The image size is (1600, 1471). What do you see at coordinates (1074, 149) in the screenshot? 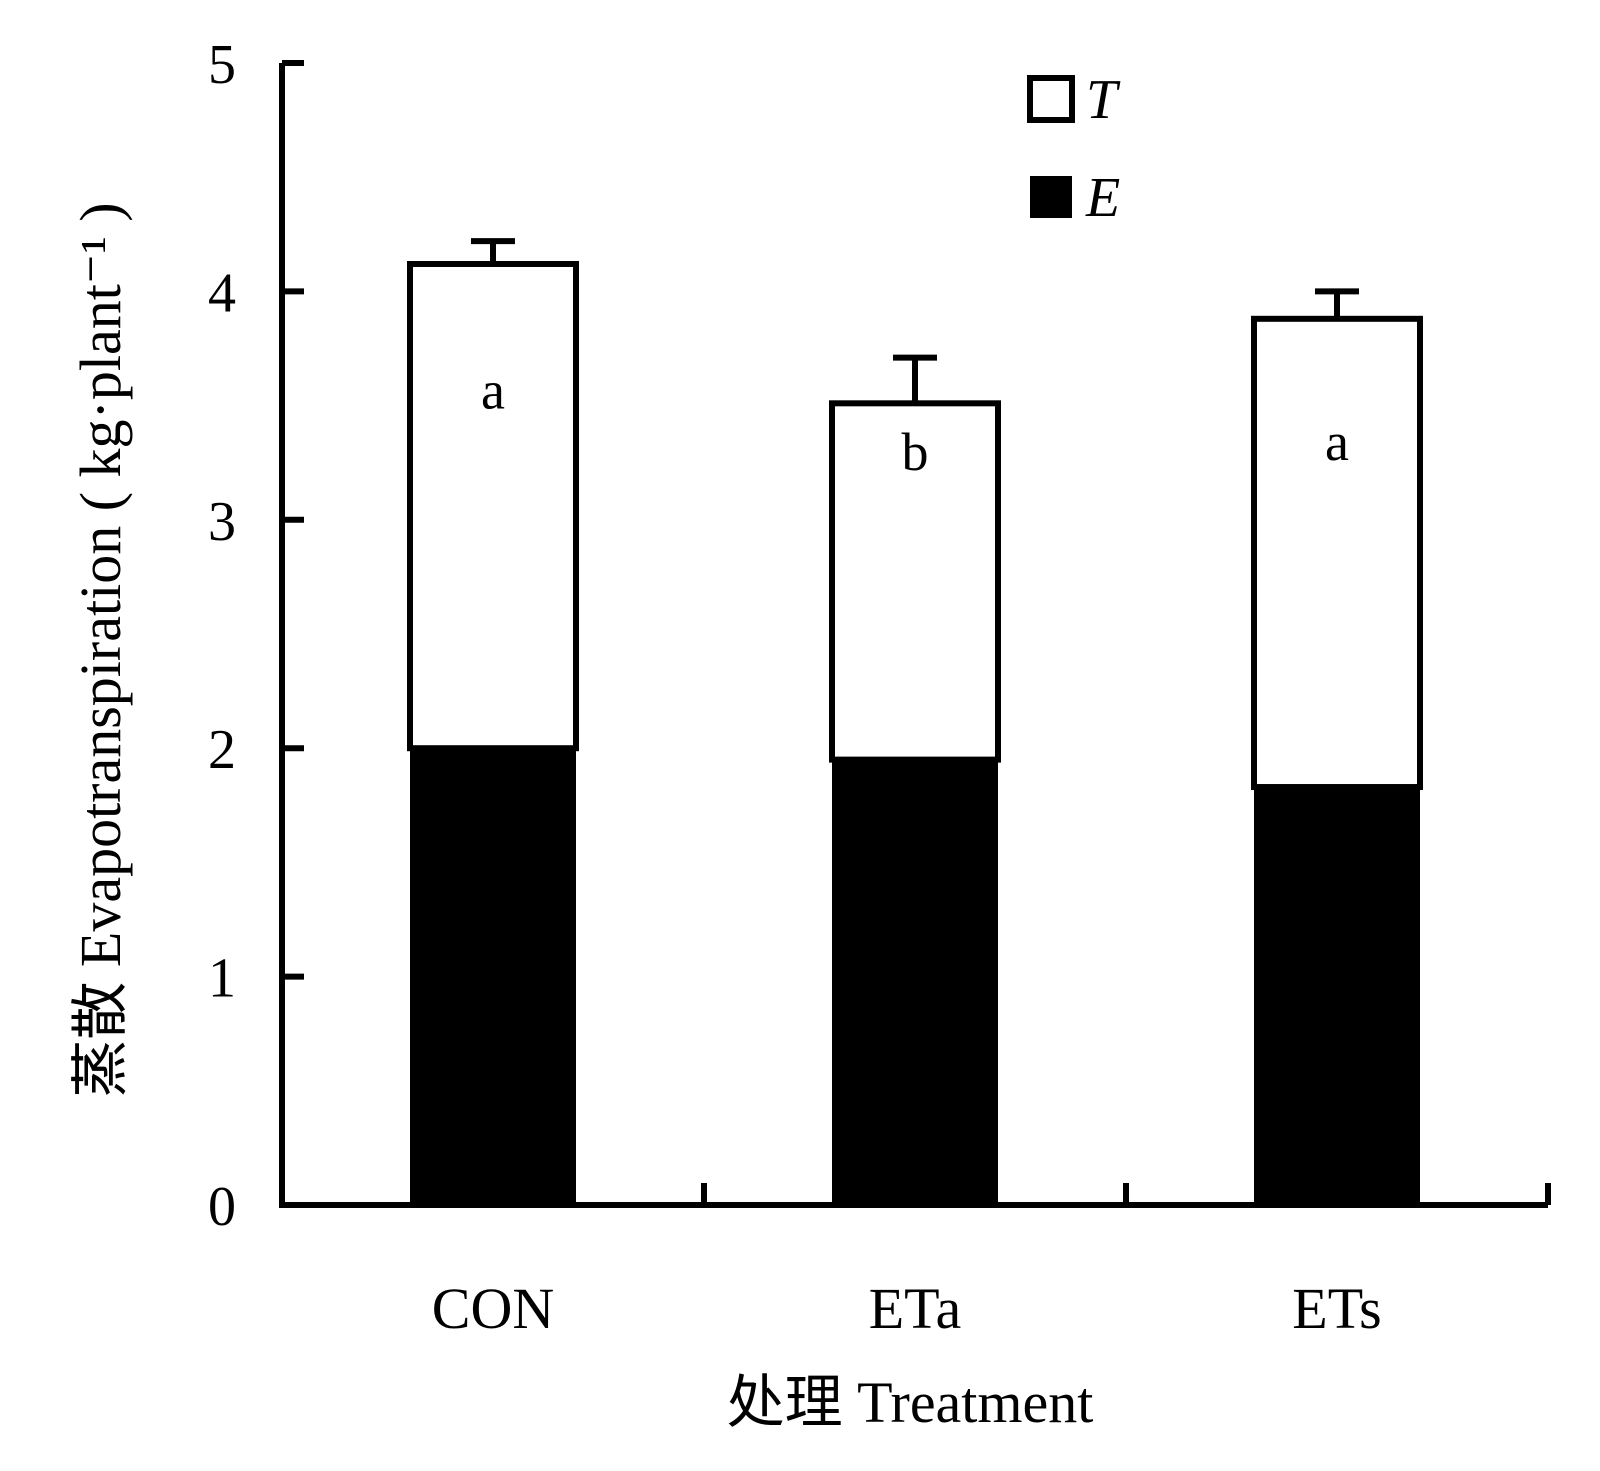
I see `legend: TE` at bounding box center [1074, 149].